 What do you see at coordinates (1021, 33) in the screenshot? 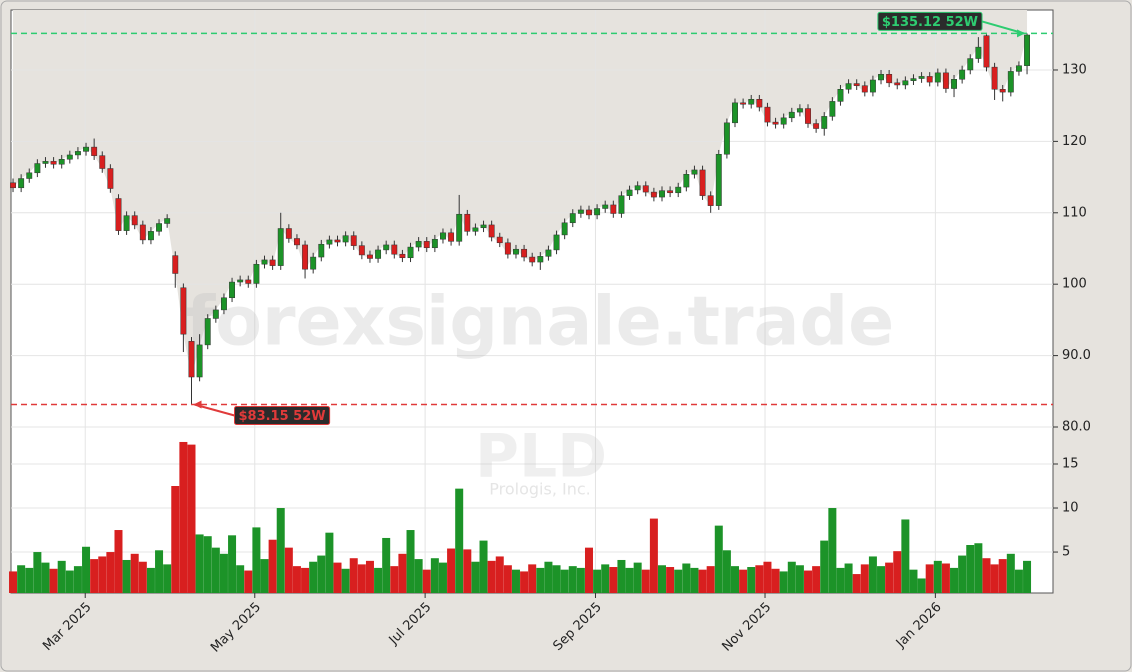
I see `annotation-arrowhead` at bounding box center [1021, 33].